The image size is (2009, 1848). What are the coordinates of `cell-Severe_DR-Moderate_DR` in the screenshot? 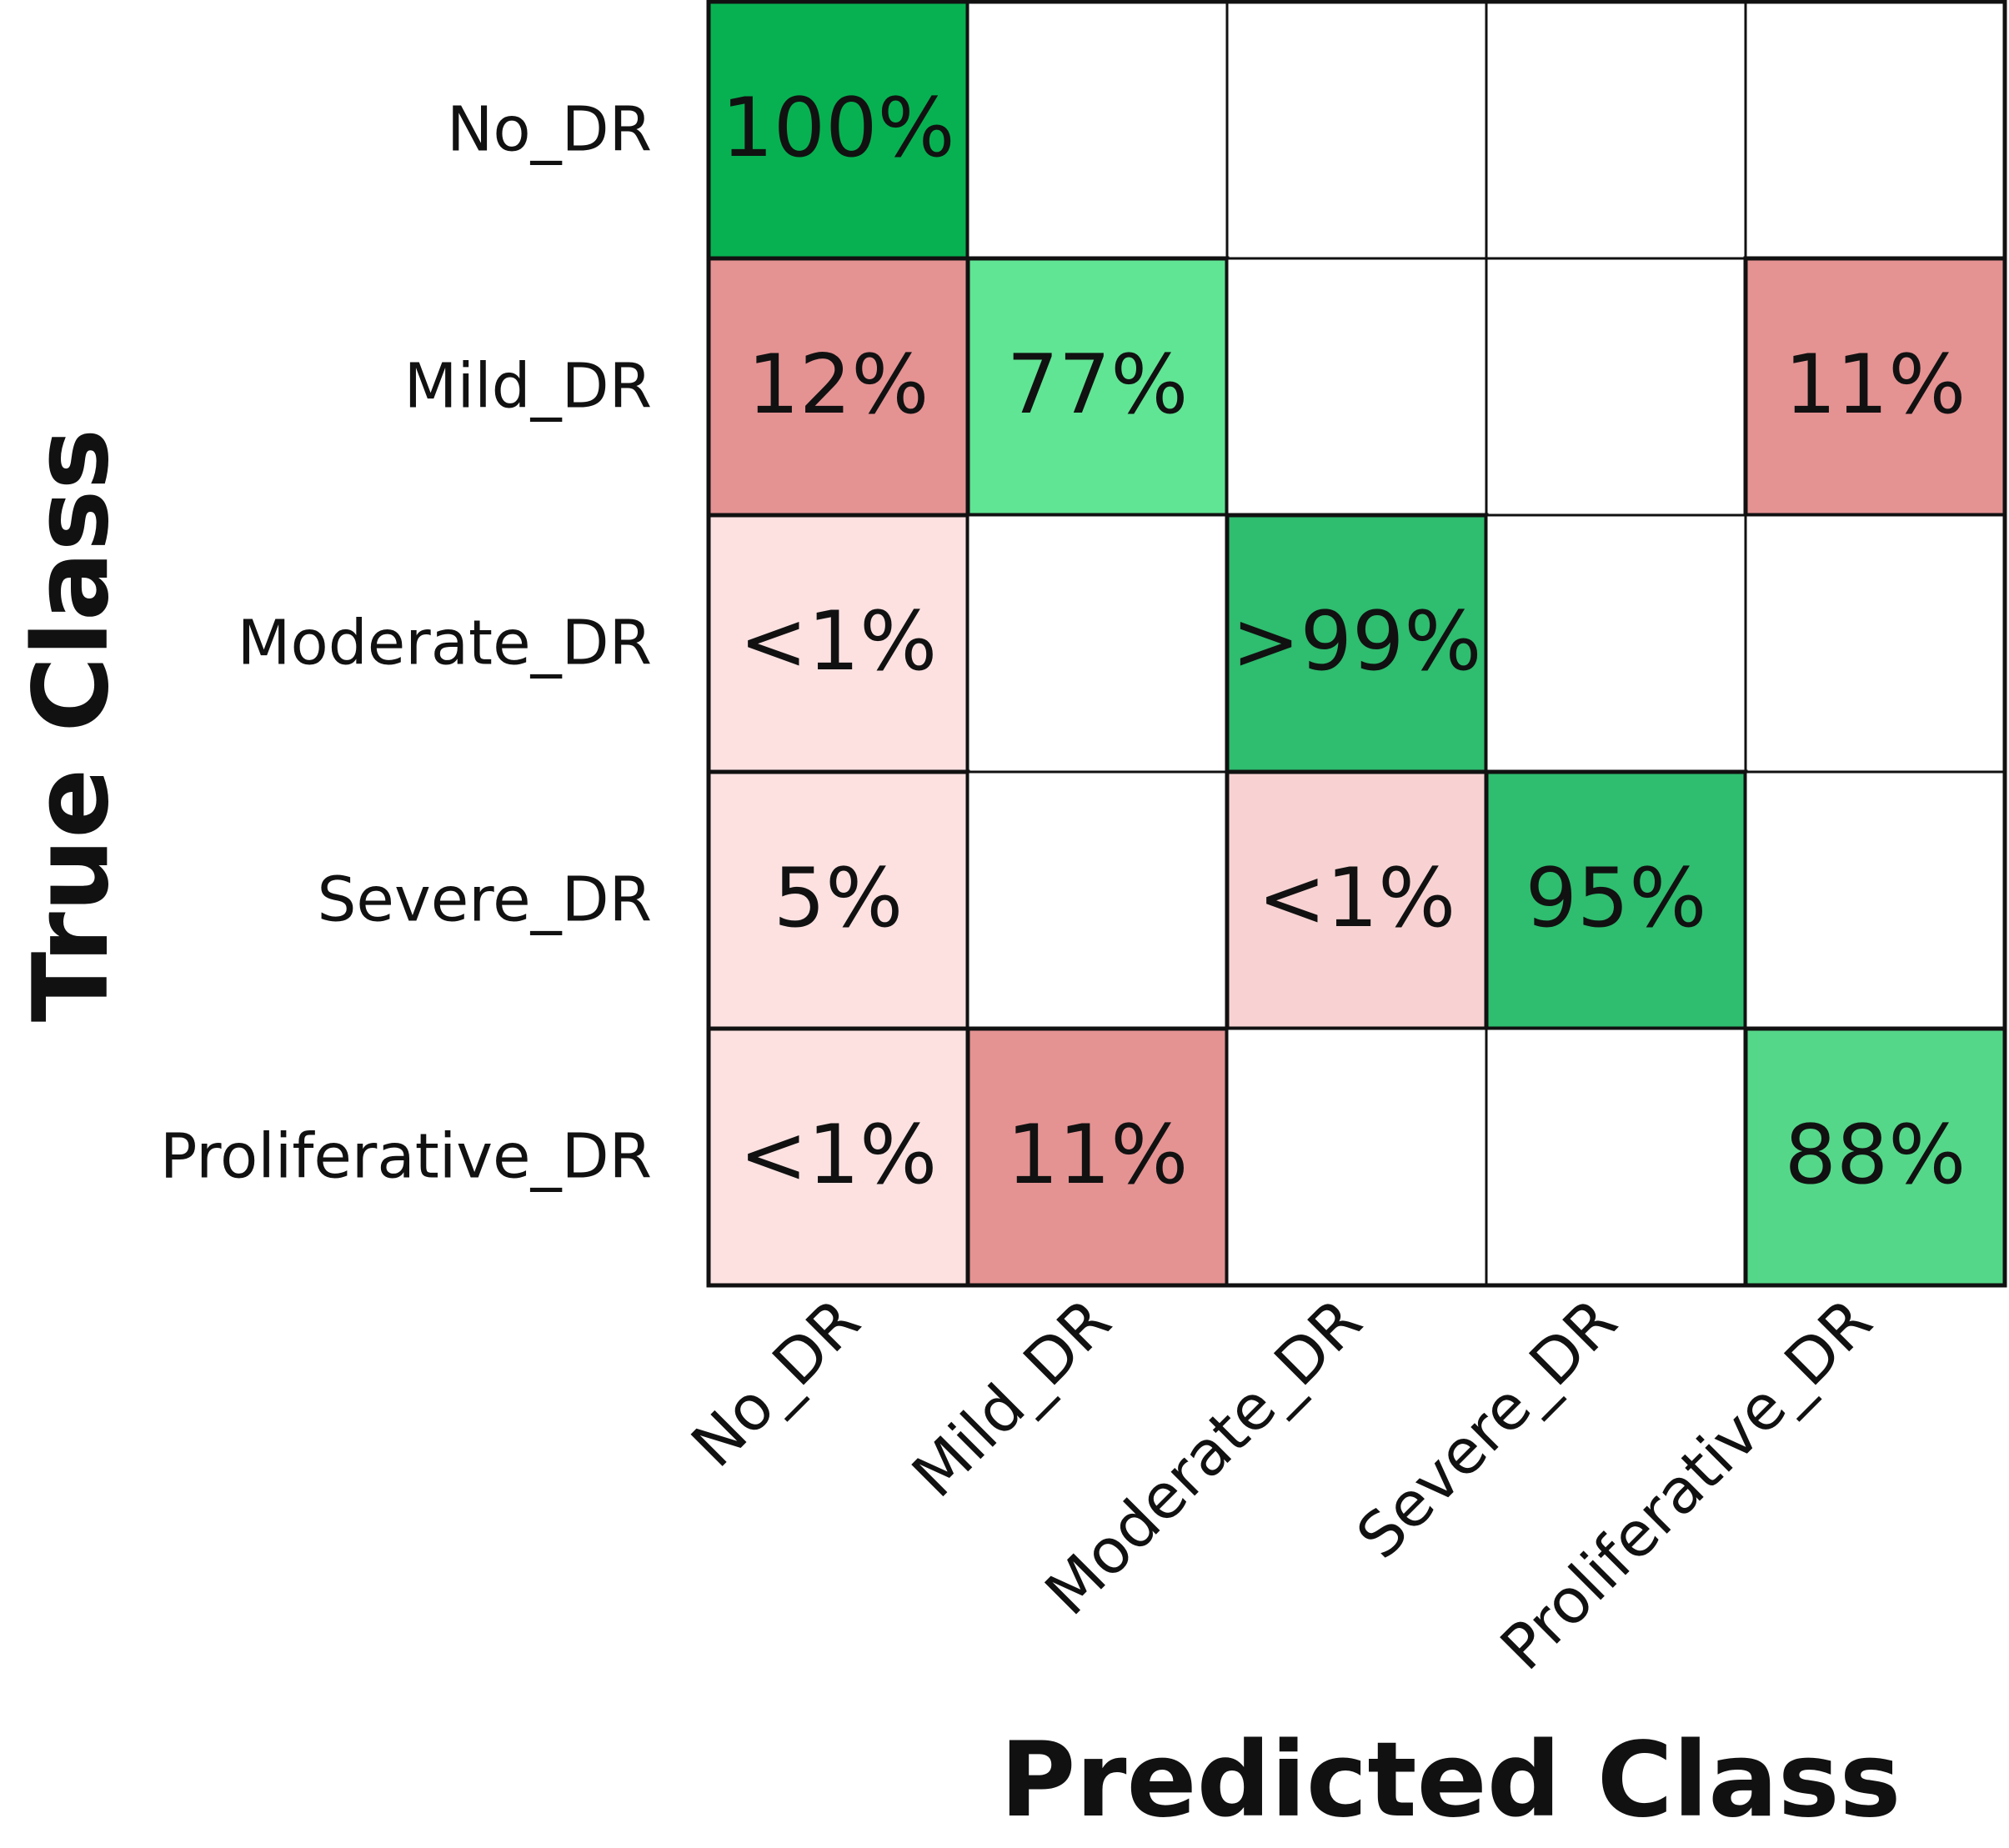 It's located at (1357, 900).